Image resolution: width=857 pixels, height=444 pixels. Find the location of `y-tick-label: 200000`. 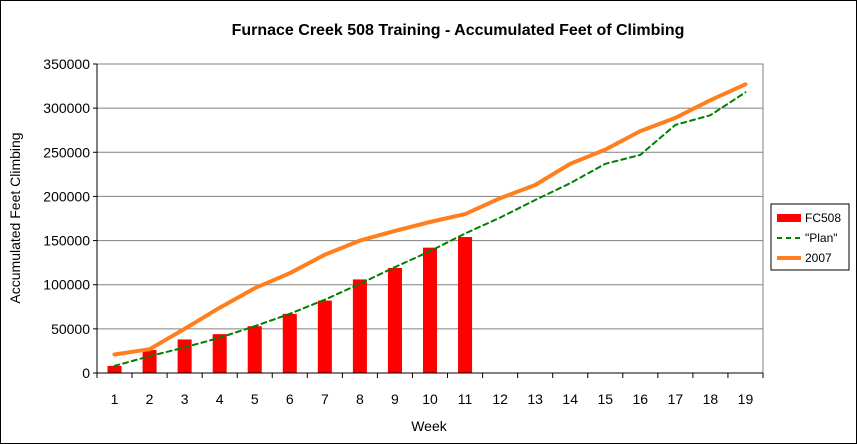

y-tick-label: 200000 is located at coordinates (66, 196).